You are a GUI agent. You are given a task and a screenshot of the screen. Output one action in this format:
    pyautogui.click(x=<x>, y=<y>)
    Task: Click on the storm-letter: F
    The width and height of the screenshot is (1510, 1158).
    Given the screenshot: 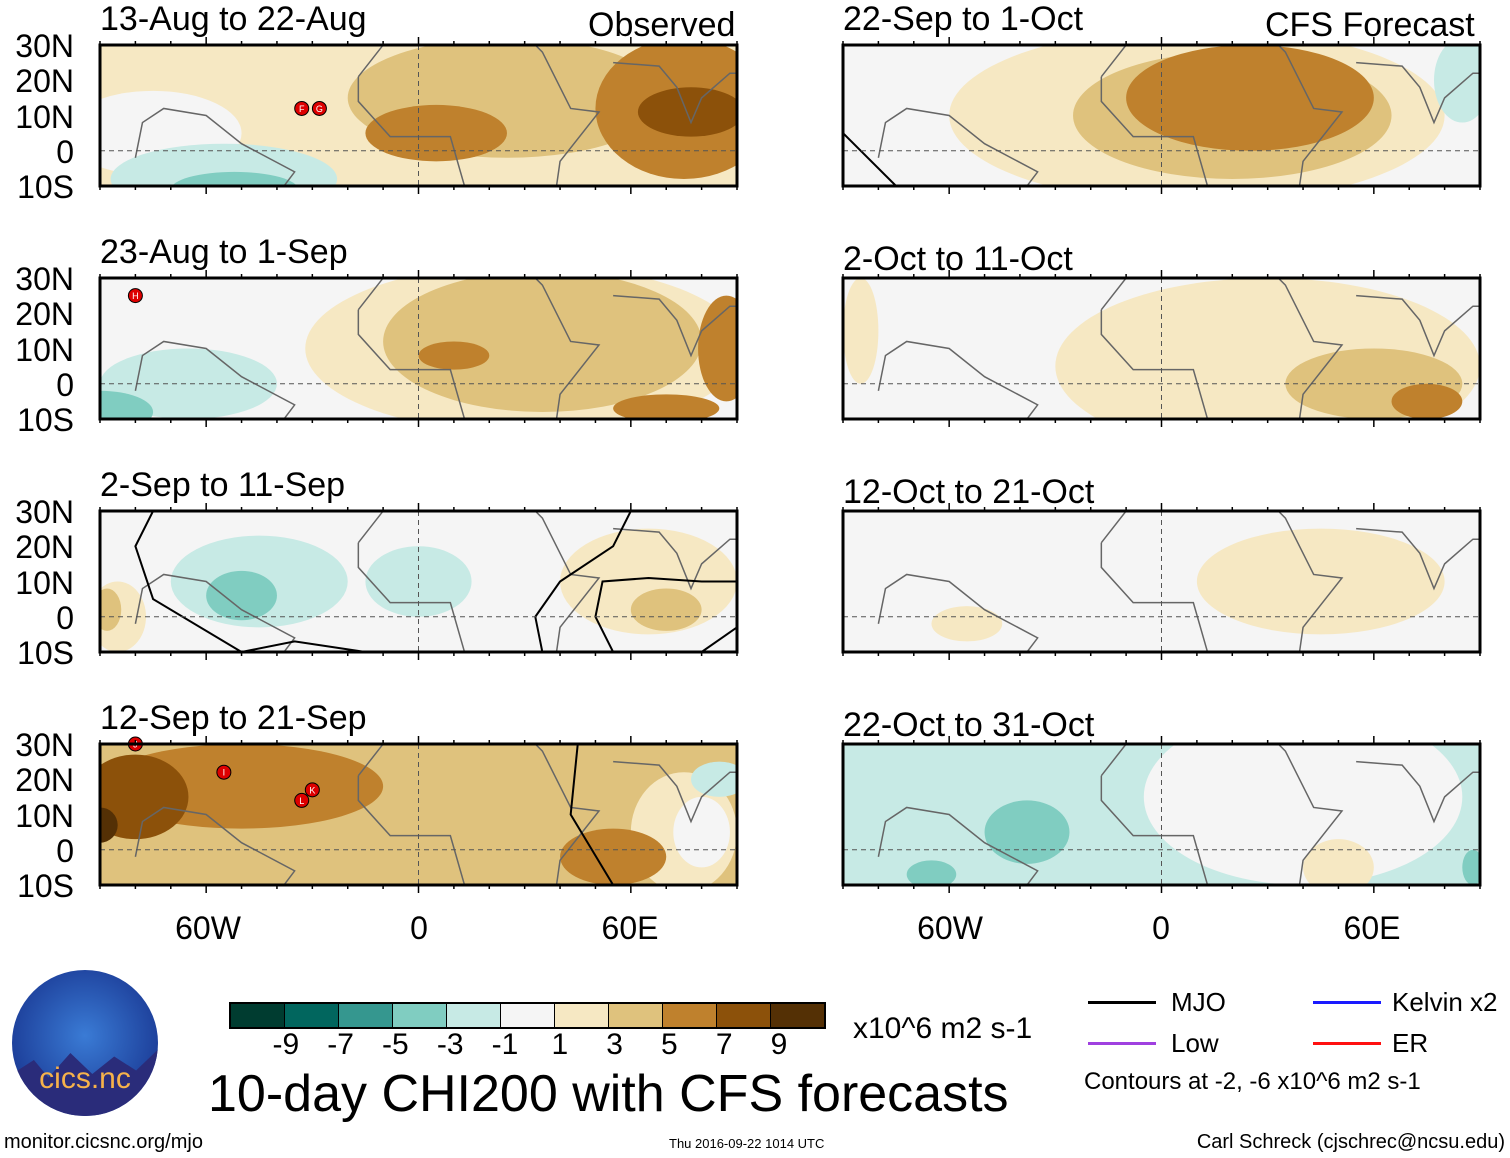 What is the action you would take?
    pyautogui.click(x=302, y=109)
    